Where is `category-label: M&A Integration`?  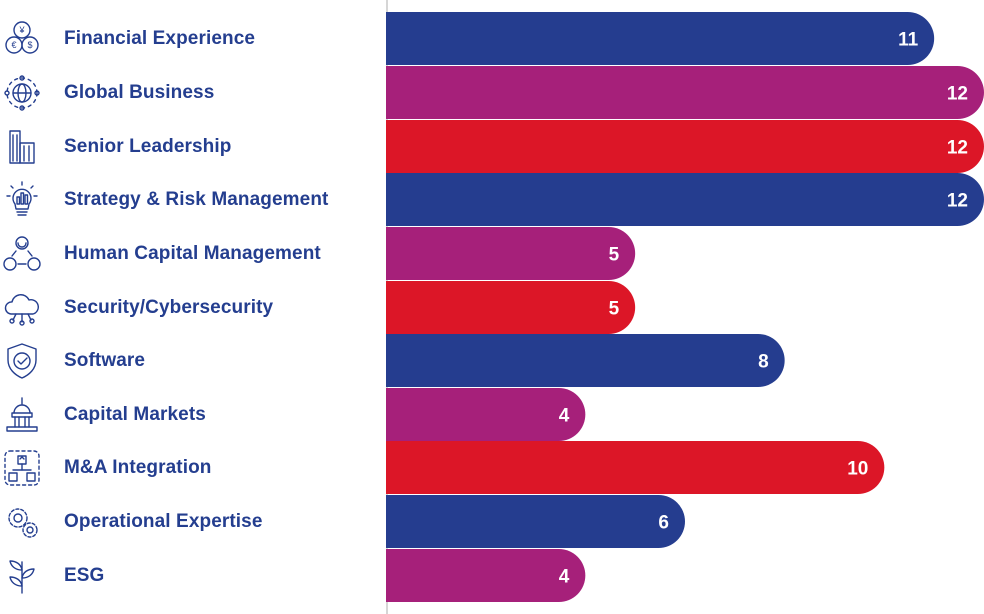
category-label: M&A Integration is located at coordinates (138, 467).